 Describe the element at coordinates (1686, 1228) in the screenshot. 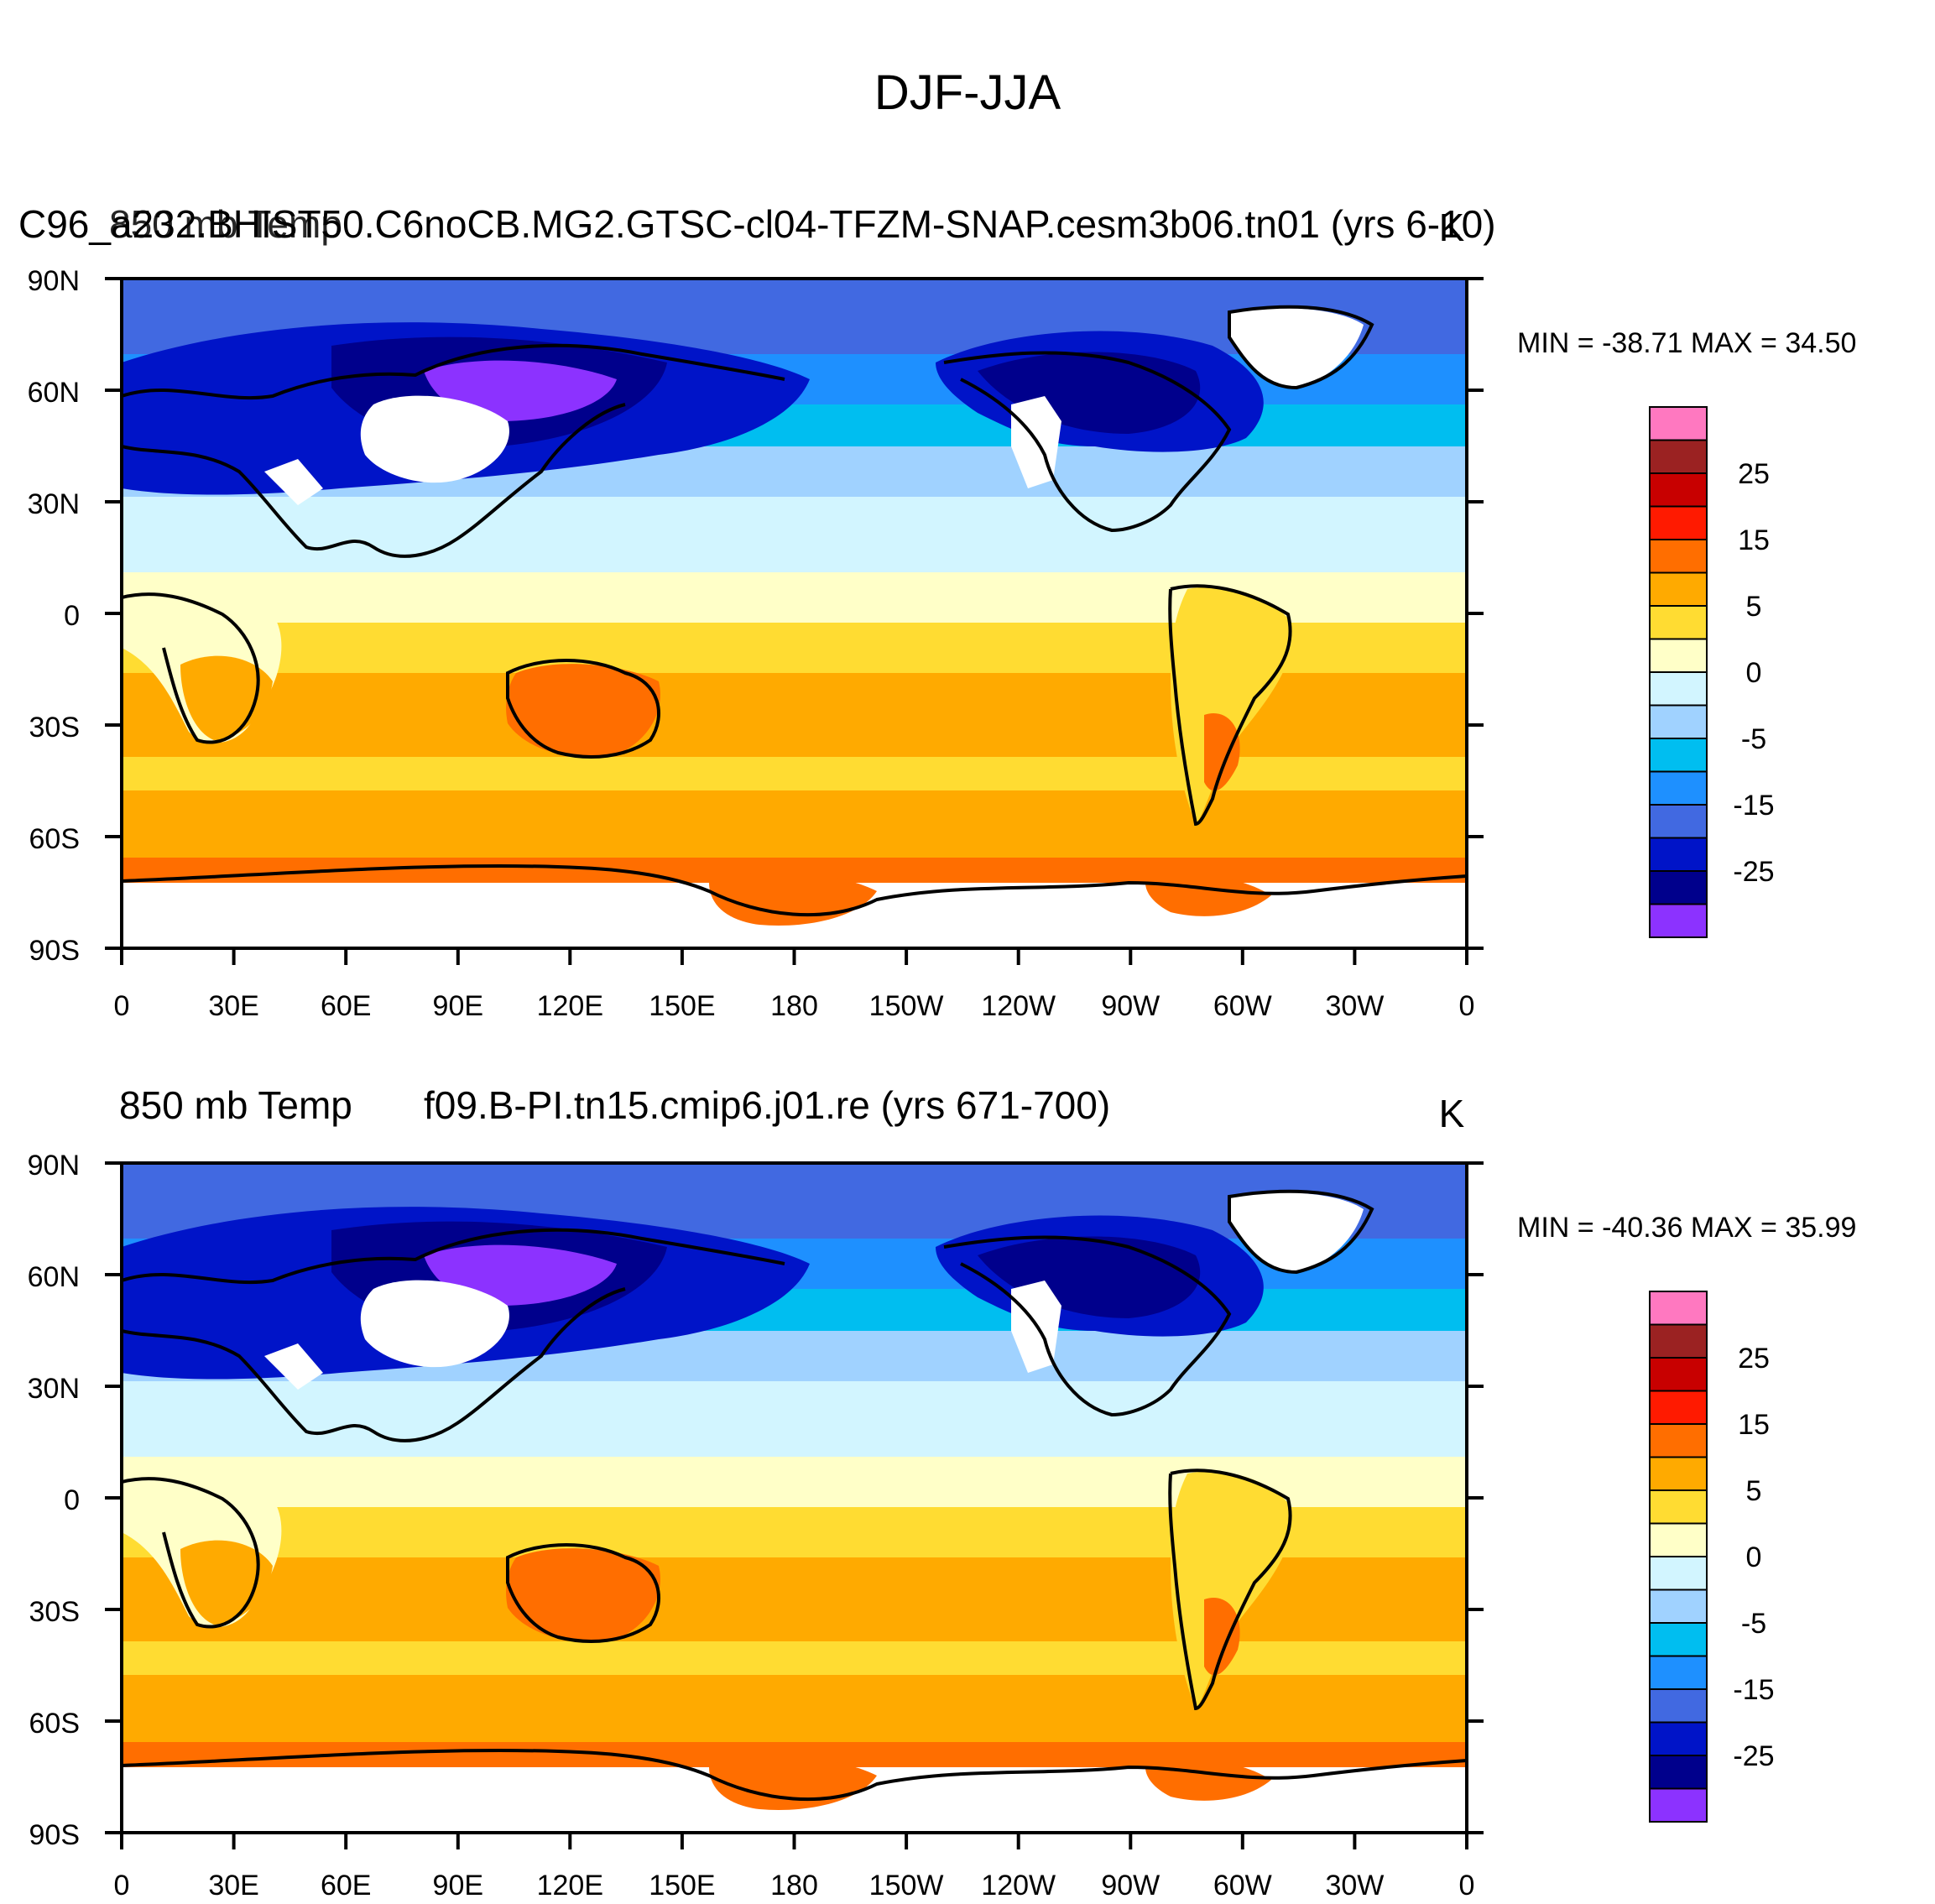

I see `minmax-bottom: MIN = -40.36 MAX = 35.99` at that location.